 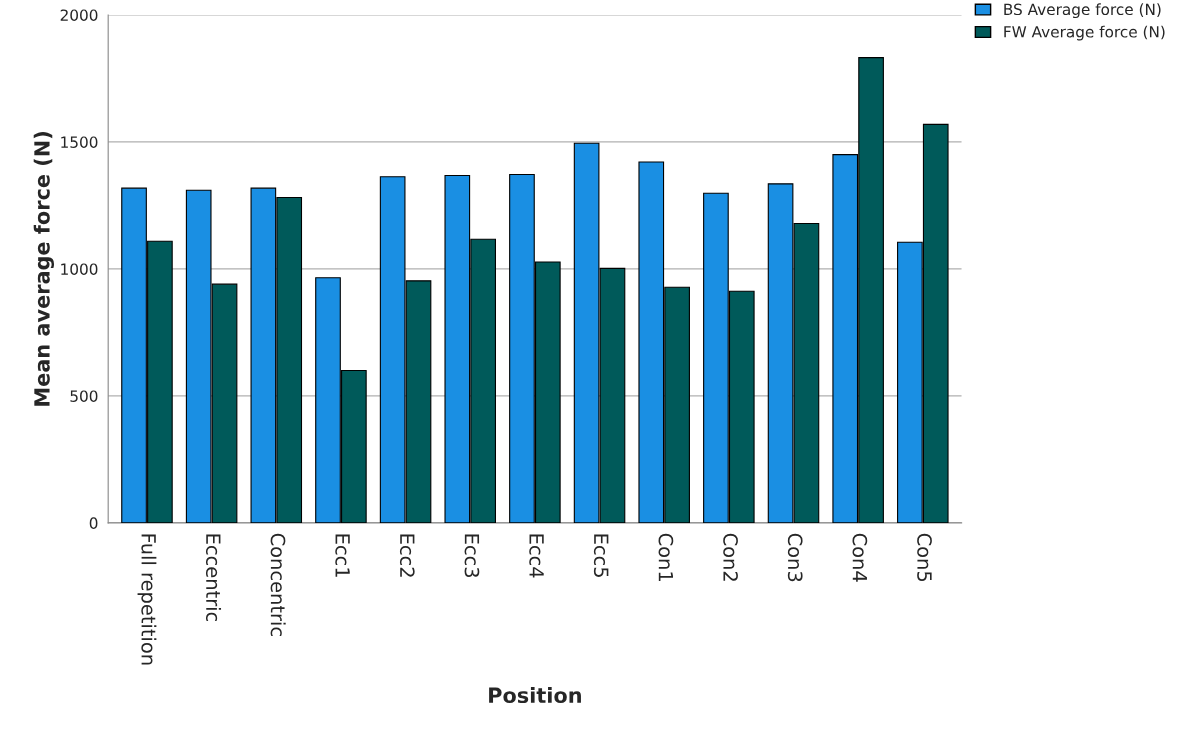 What do you see at coordinates (147, 599) in the screenshot?
I see `x-tick-label: Full repetition` at bounding box center [147, 599].